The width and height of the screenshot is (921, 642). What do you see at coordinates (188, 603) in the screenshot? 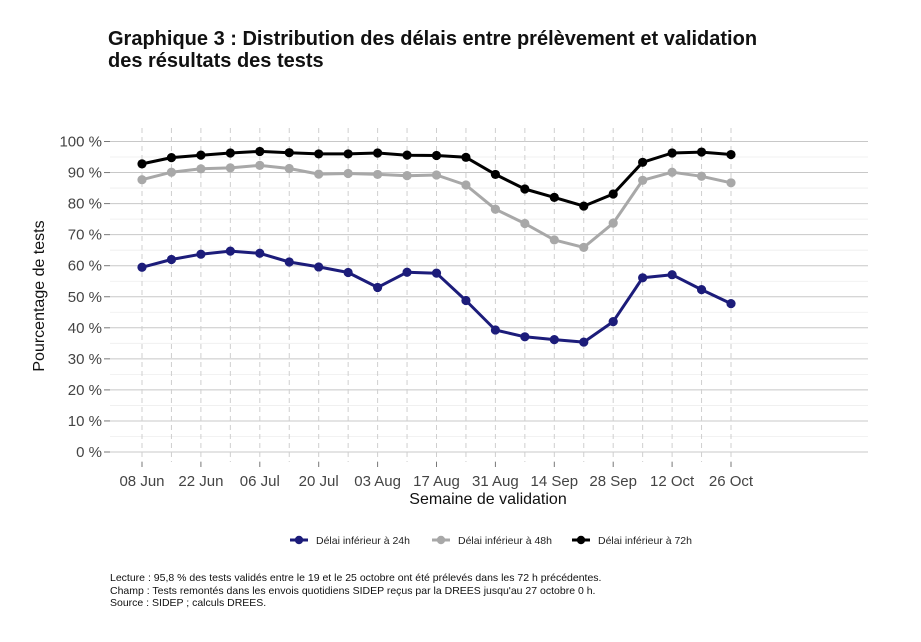
I see `note-source: Source : SIDEP ; calculs DREES.` at bounding box center [188, 603].